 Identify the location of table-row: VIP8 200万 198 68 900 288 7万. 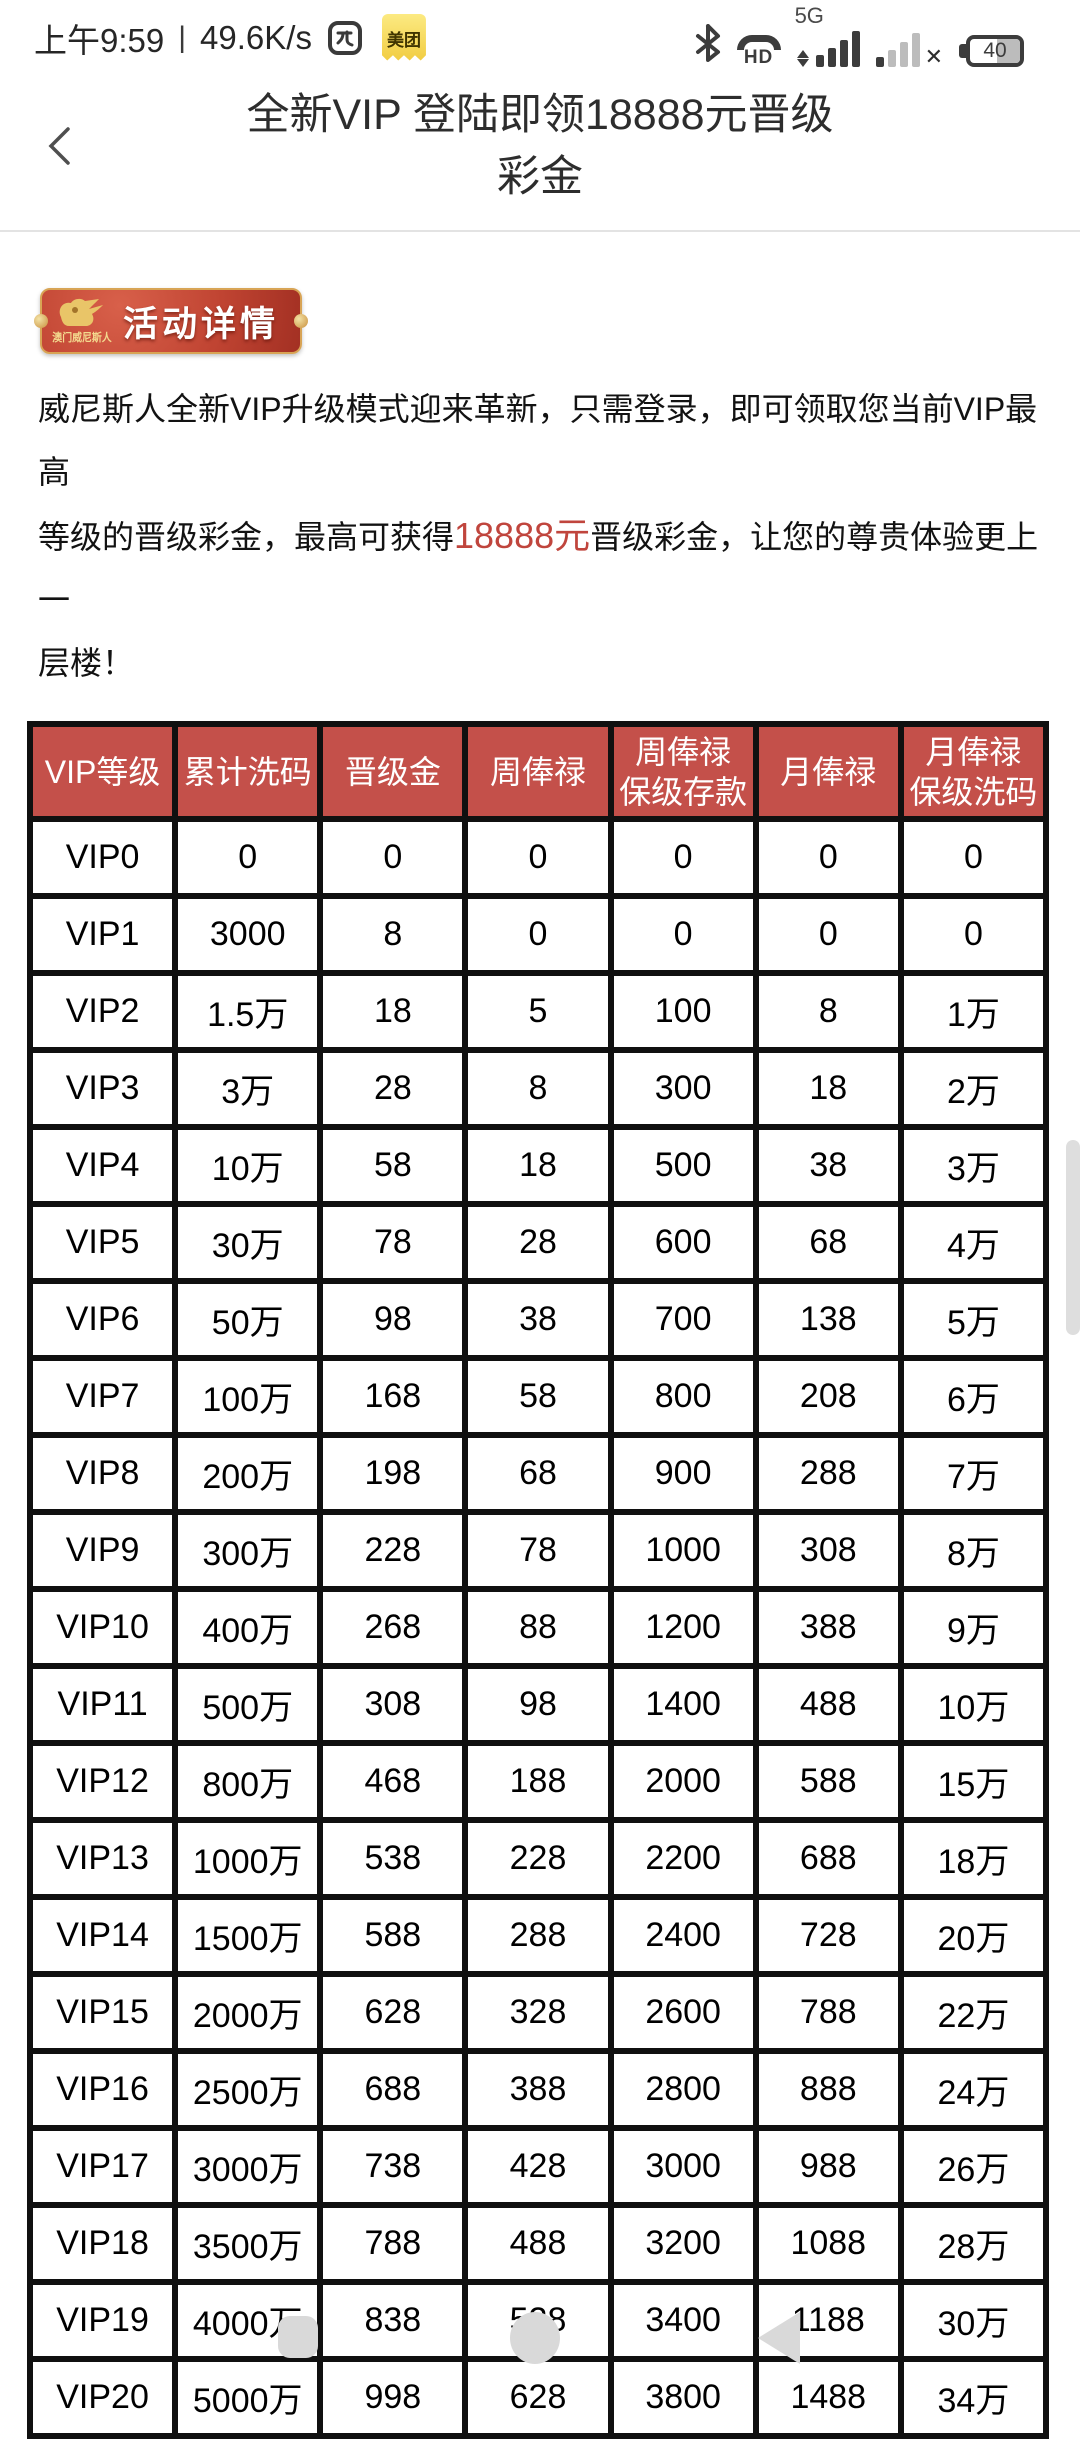
(538, 1473).